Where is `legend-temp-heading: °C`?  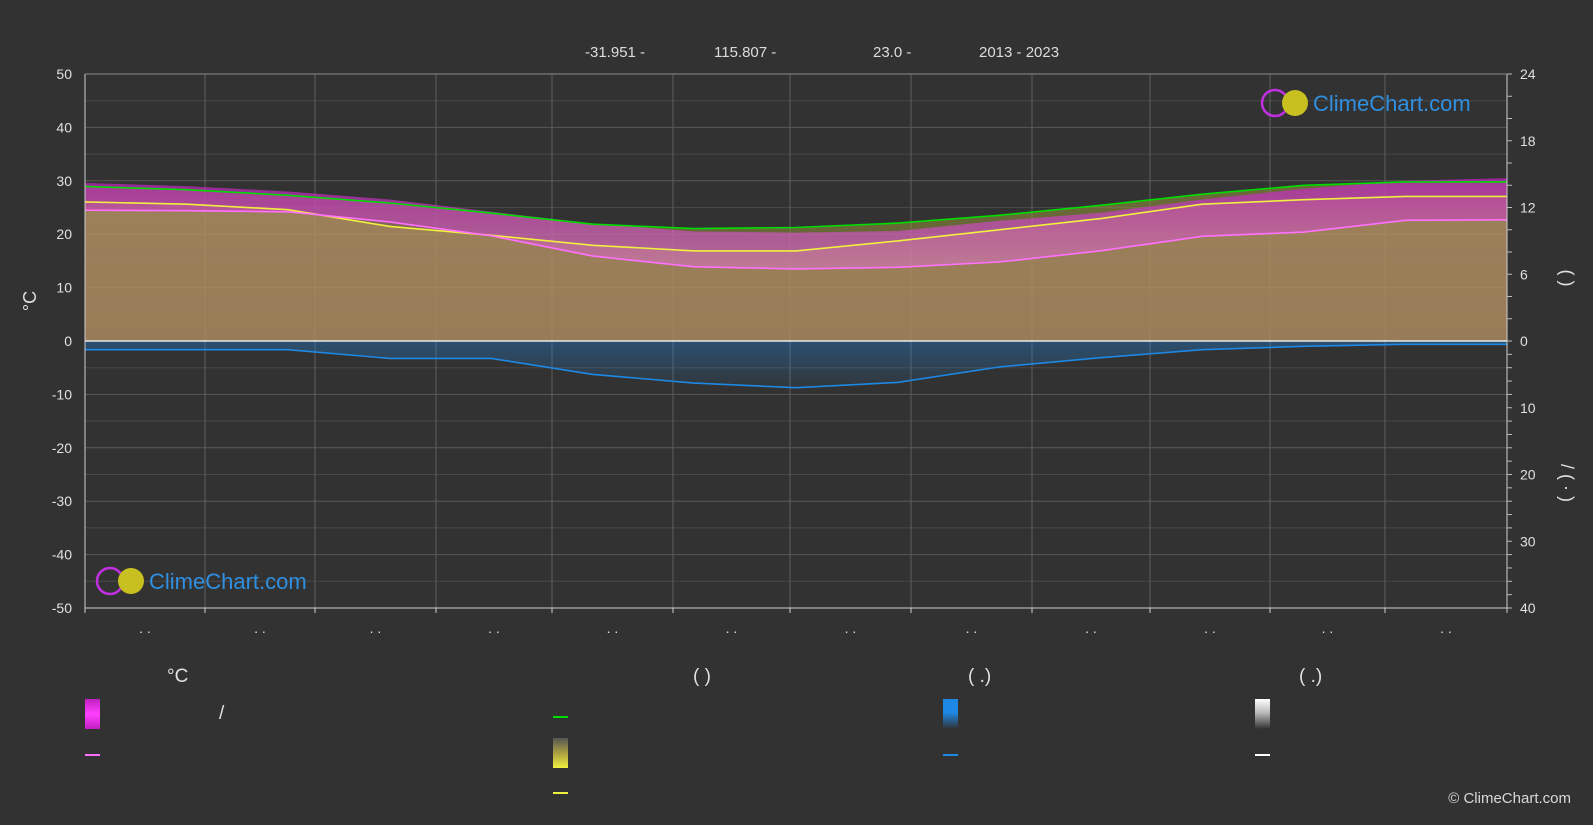
legend-temp-heading: °C is located at coordinates (178, 676).